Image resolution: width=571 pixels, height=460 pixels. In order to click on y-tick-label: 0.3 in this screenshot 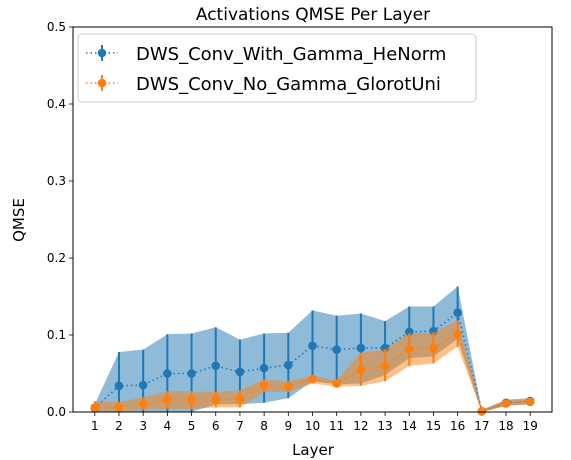, I will do `click(56, 181)`.